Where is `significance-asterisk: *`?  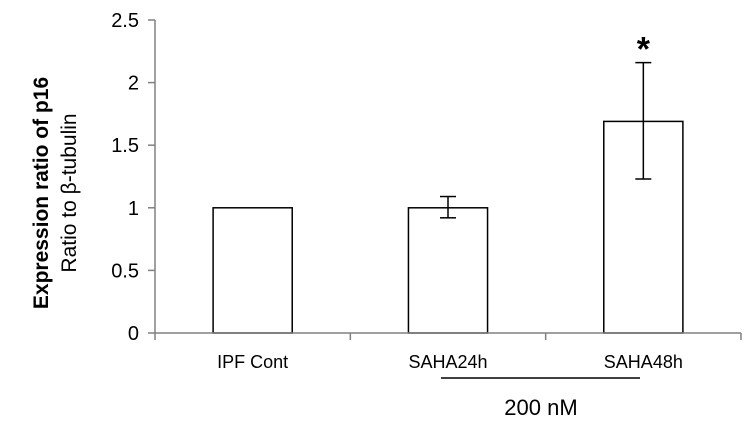 significance-asterisk: * is located at coordinates (644, 50).